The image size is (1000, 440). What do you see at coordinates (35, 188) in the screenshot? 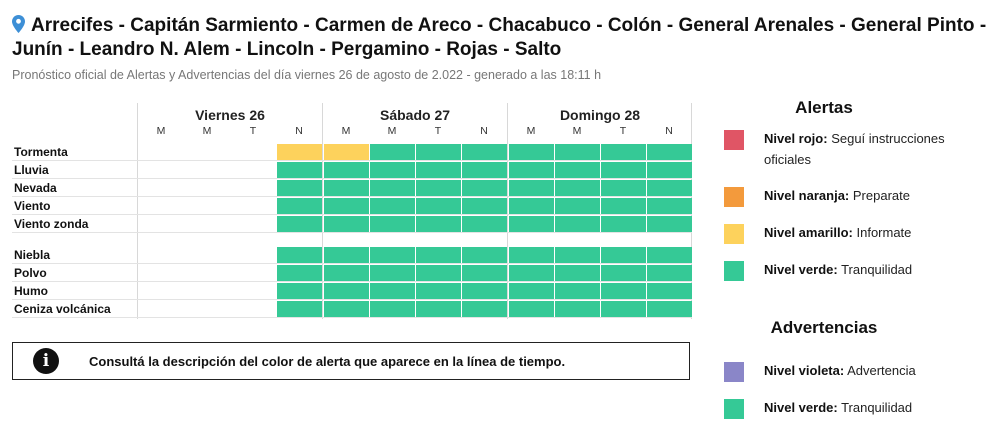
I see `phenomenon-label: Nevada` at bounding box center [35, 188].